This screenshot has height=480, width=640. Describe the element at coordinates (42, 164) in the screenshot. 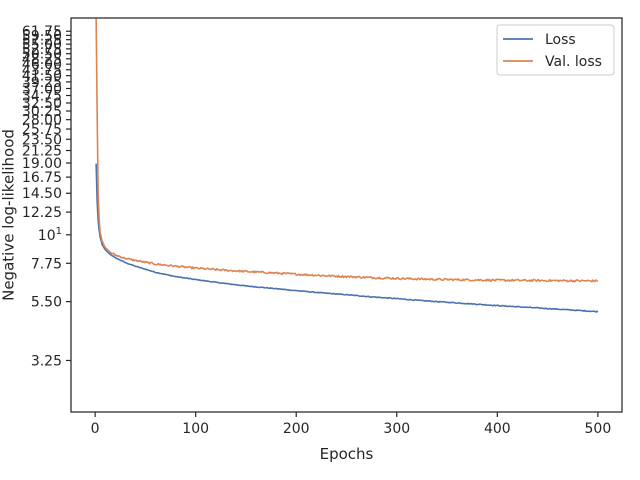

I see `y-tick-label: 19.00` at that location.